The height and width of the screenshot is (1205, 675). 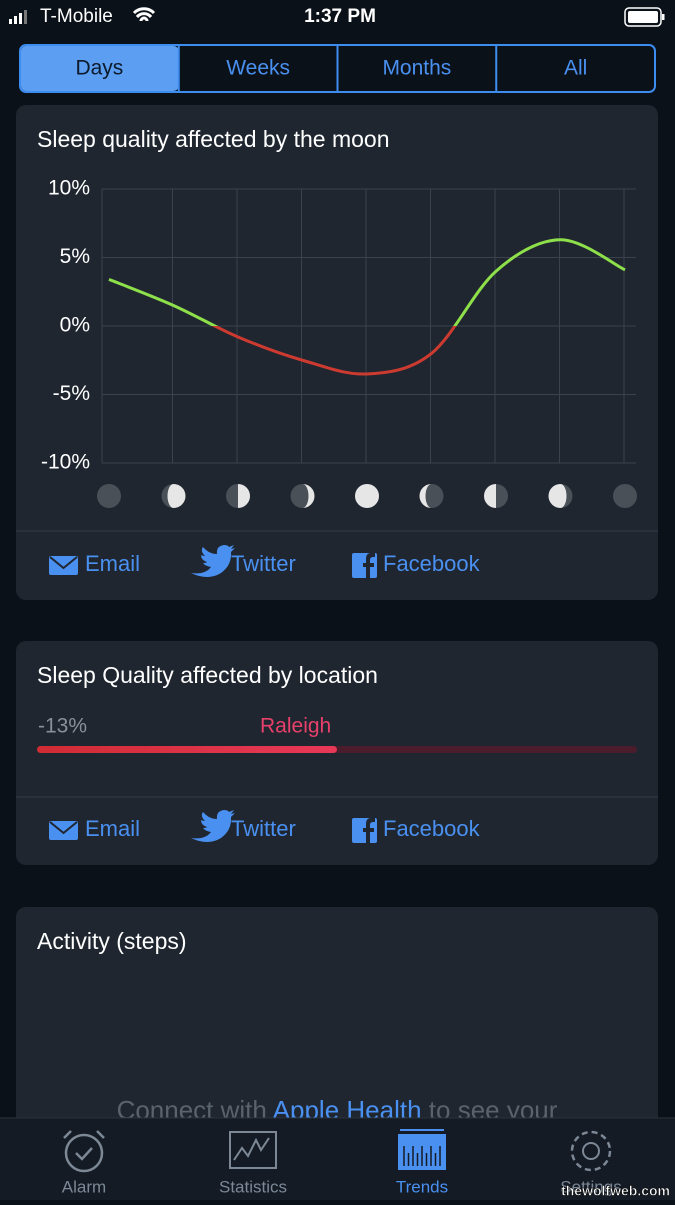 What do you see at coordinates (207, 675) in the screenshot?
I see `card-title: Sleep Quality affected by location` at bounding box center [207, 675].